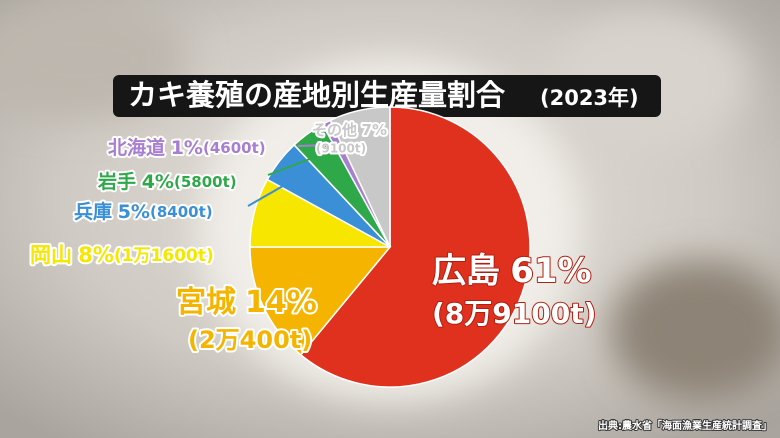  I want to click on amount-label: (4600t), so click(234, 148).